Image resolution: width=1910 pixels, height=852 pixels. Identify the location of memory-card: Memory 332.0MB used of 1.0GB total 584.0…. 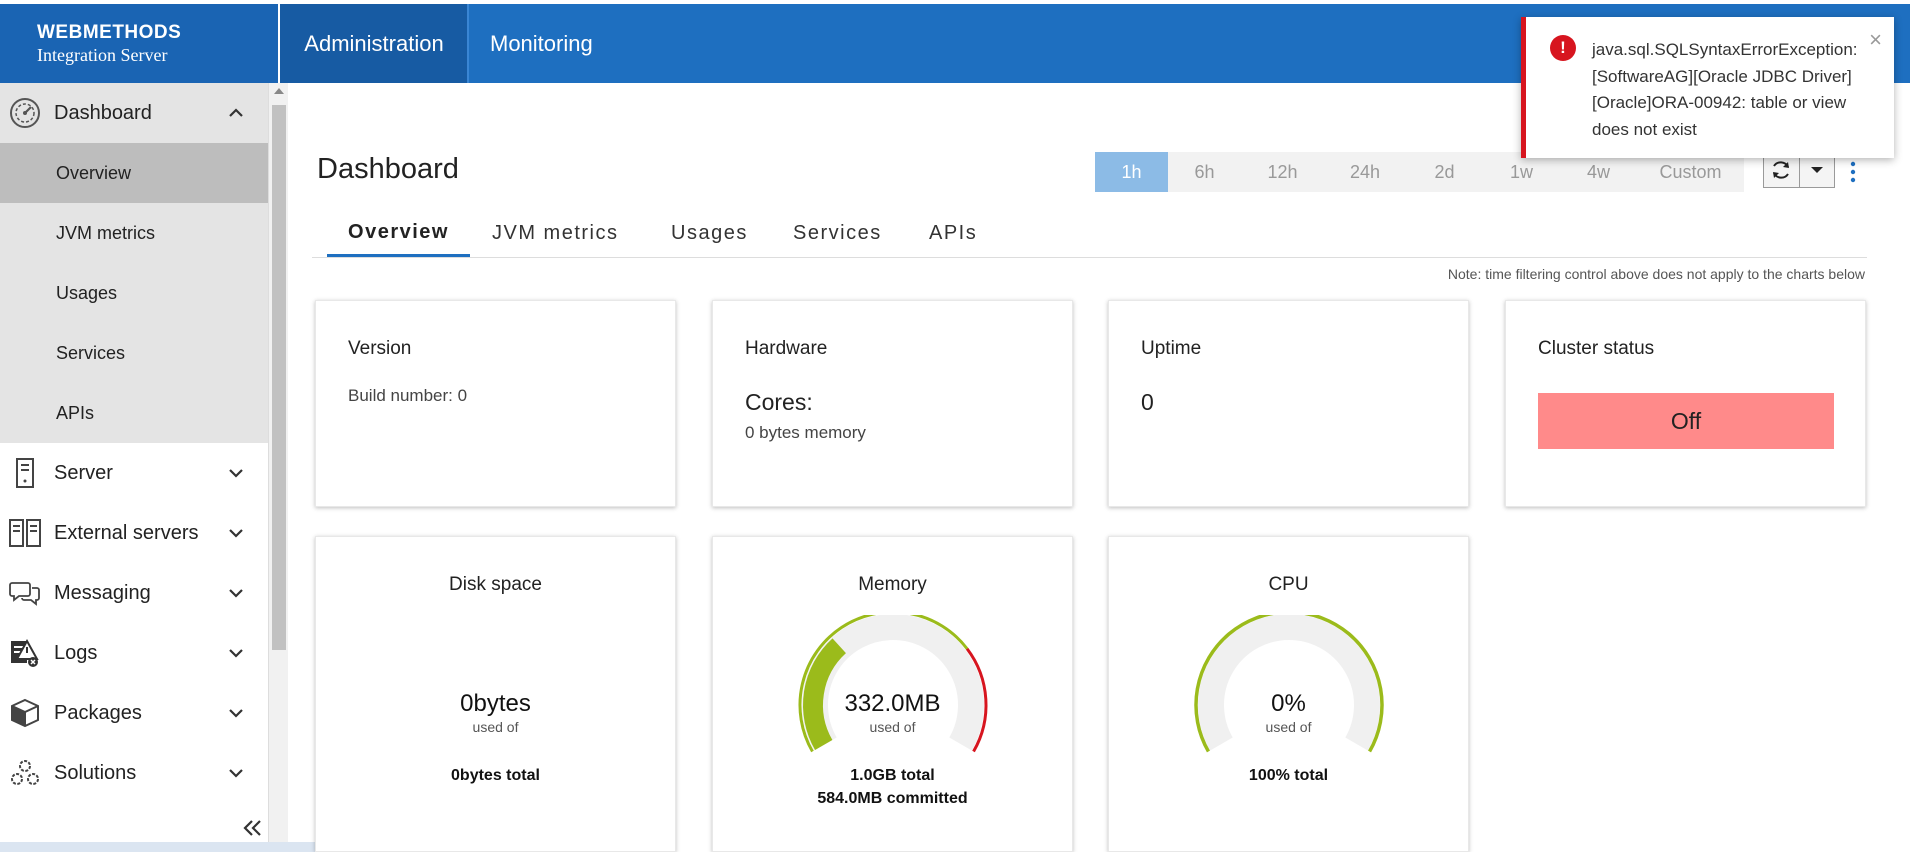
(892, 694).